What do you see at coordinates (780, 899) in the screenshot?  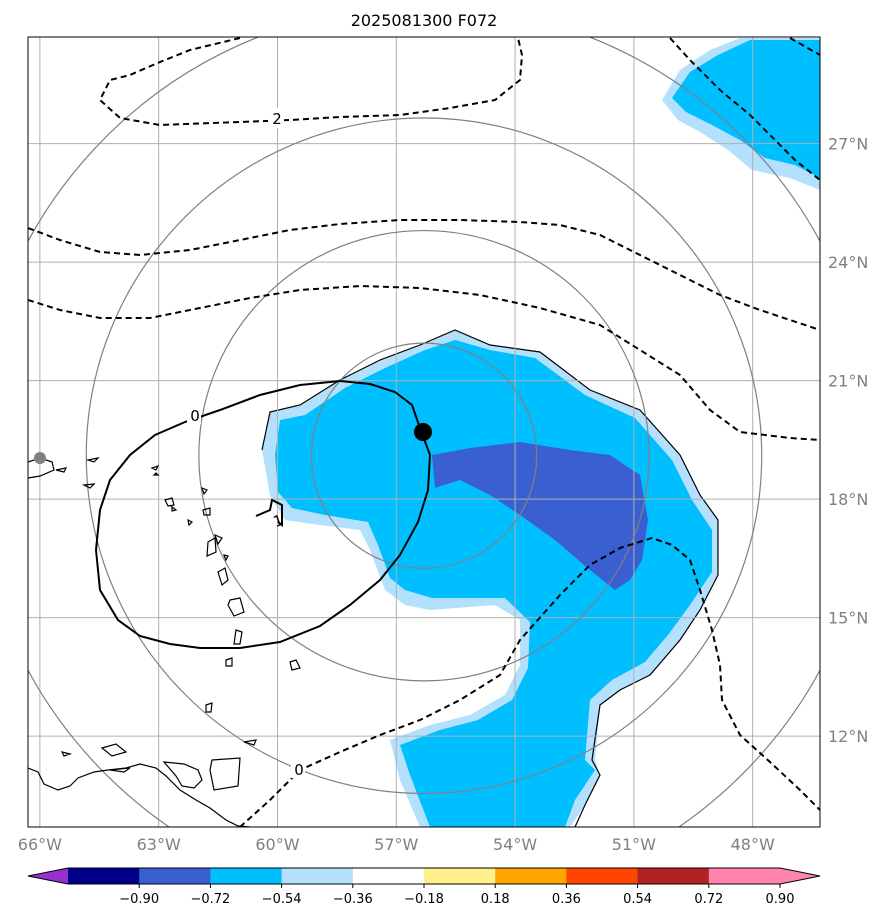 I see `colorbar-tick-label: 0.90` at bounding box center [780, 899].